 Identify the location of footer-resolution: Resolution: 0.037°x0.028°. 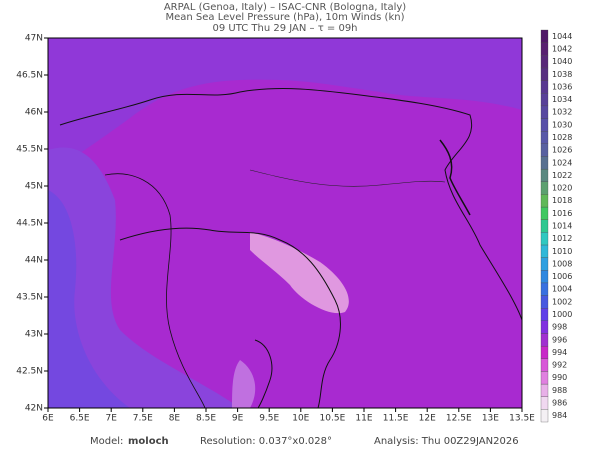
(266, 441).